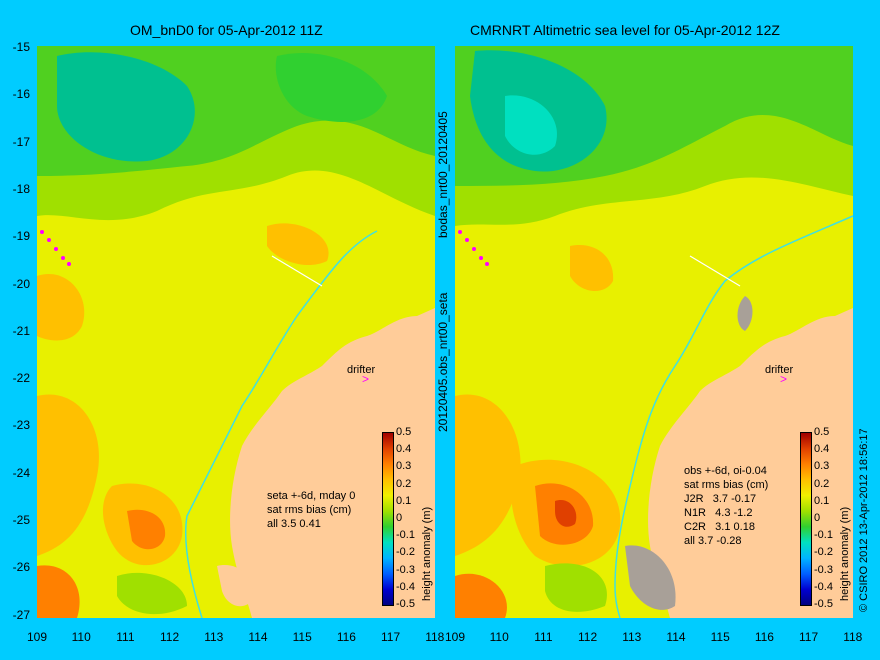  What do you see at coordinates (391, 637) in the screenshot?
I see `x-tick-label-left: 117` at bounding box center [391, 637].